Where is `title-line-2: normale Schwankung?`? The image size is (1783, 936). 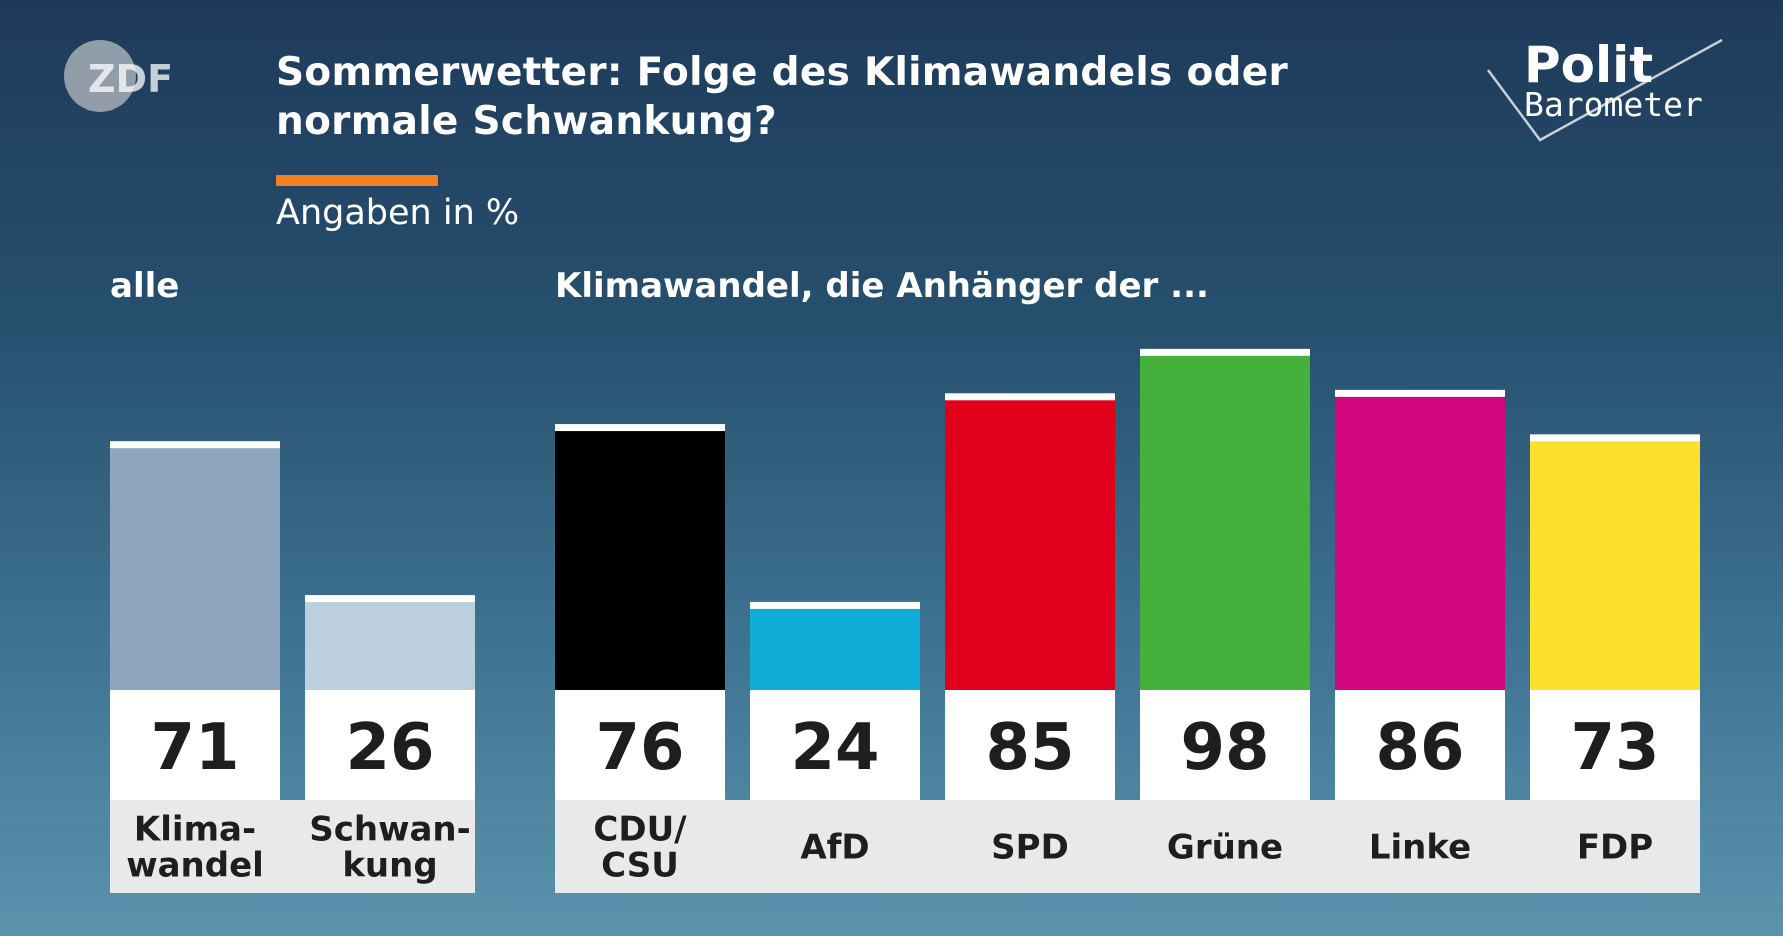
title-line-2: normale Schwankung? is located at coordinates (526, 121).